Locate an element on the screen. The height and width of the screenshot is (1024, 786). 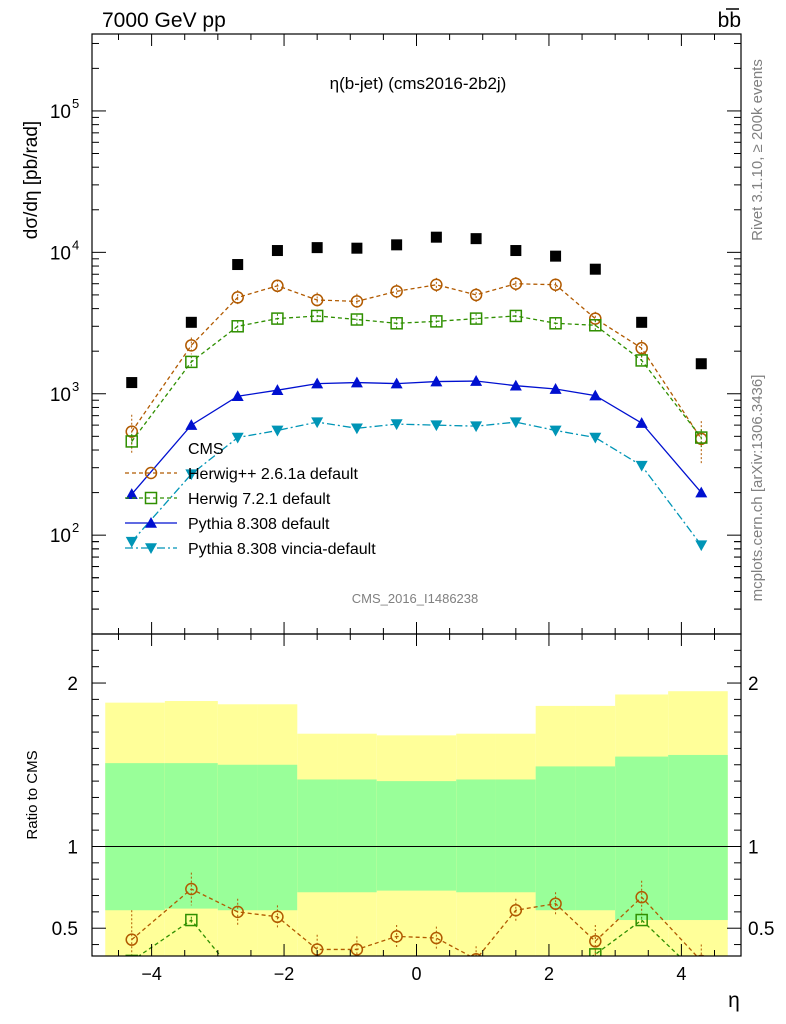
x-axis-label: η is located at coordinates (734, 1000).